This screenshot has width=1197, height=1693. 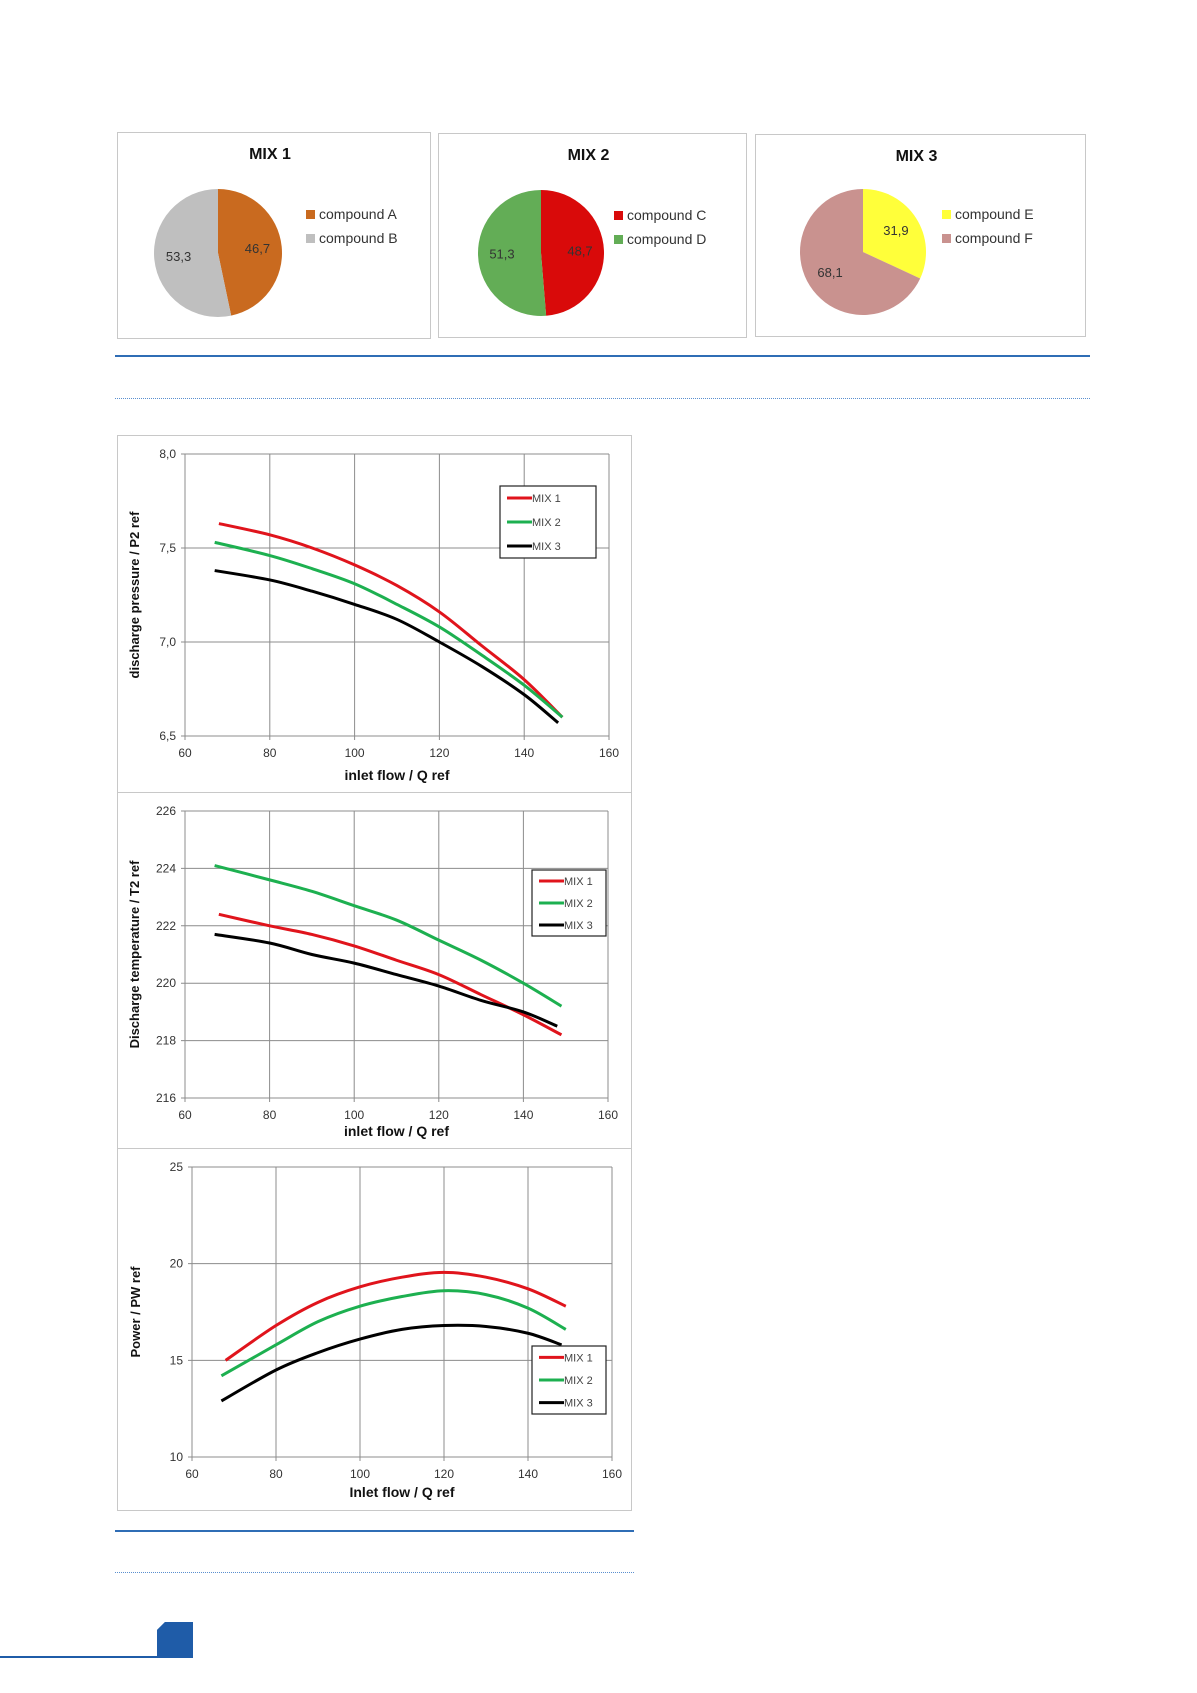 What do you see at coordinates (257, 248) in the screenshot?
I see `slice-data-label: 46,7` at bounding box center [257, 248].